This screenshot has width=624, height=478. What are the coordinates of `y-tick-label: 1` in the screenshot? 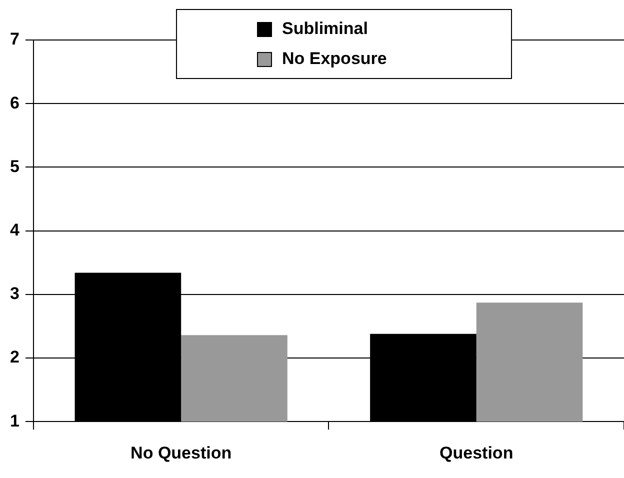 It's located at (15, 420).